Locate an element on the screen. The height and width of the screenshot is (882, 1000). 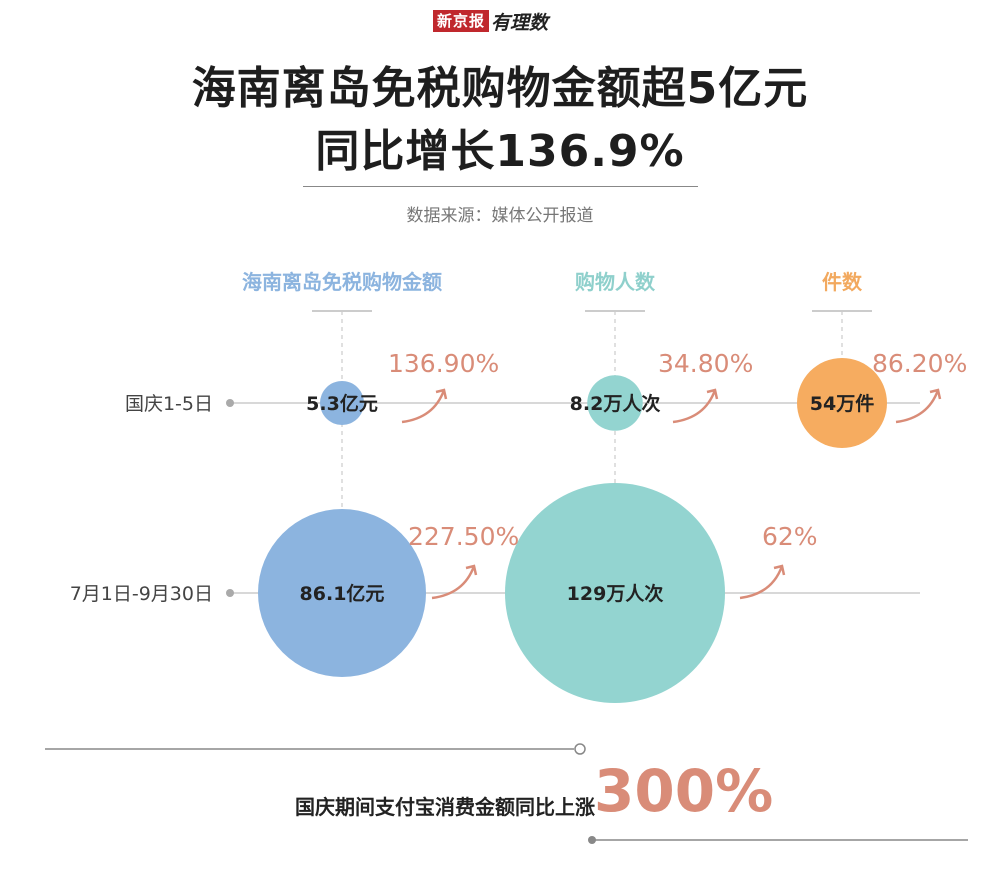
footer-line-top-dot is located at coordinates (580, 749).